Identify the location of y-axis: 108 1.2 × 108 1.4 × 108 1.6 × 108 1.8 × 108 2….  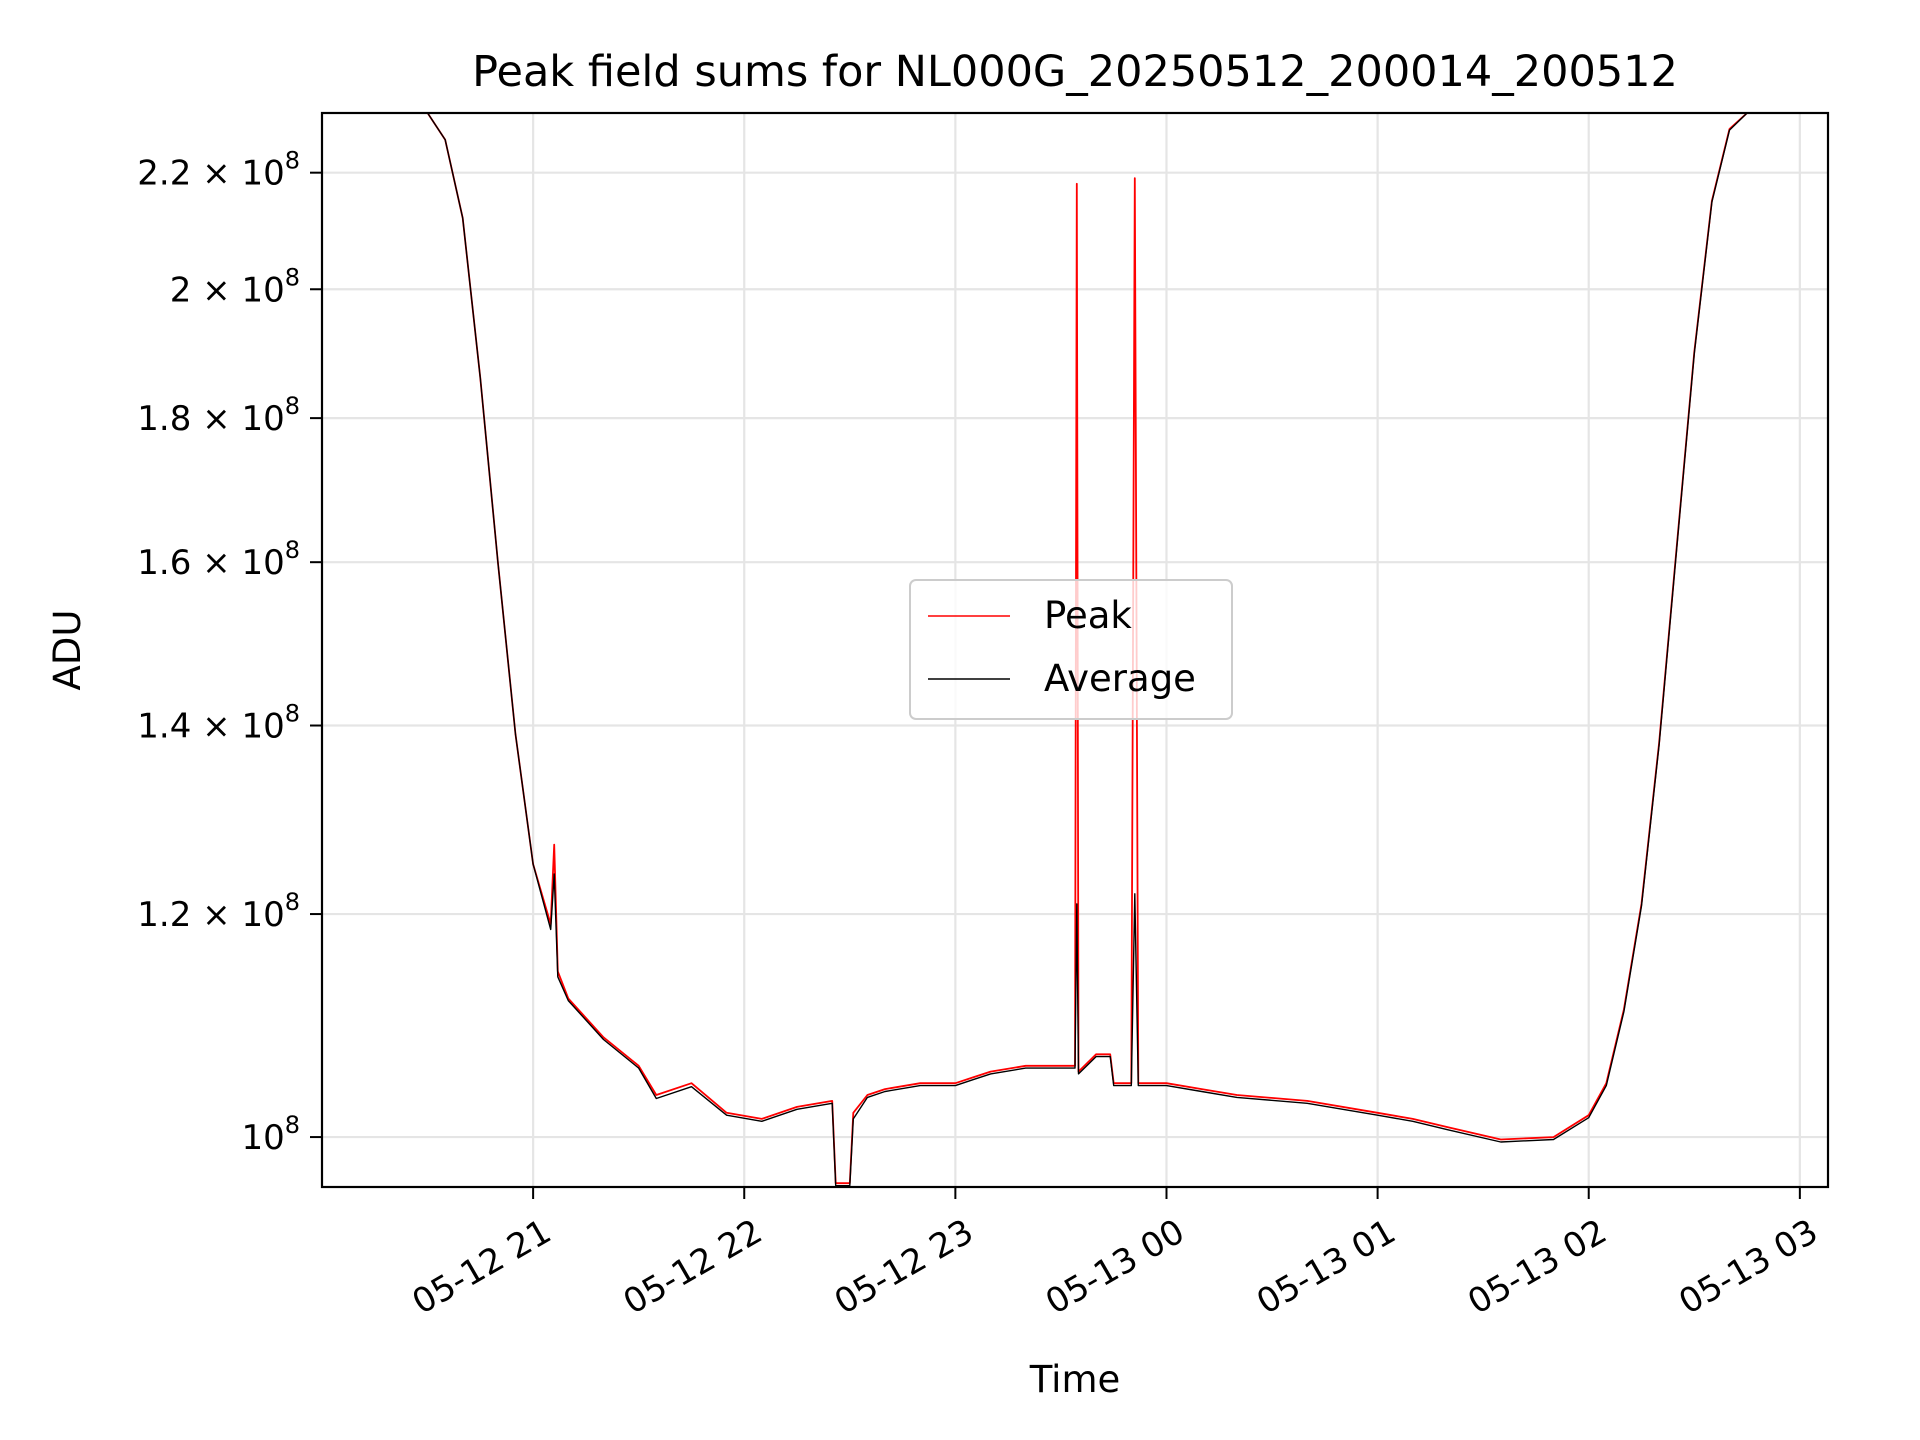
(229, 652).